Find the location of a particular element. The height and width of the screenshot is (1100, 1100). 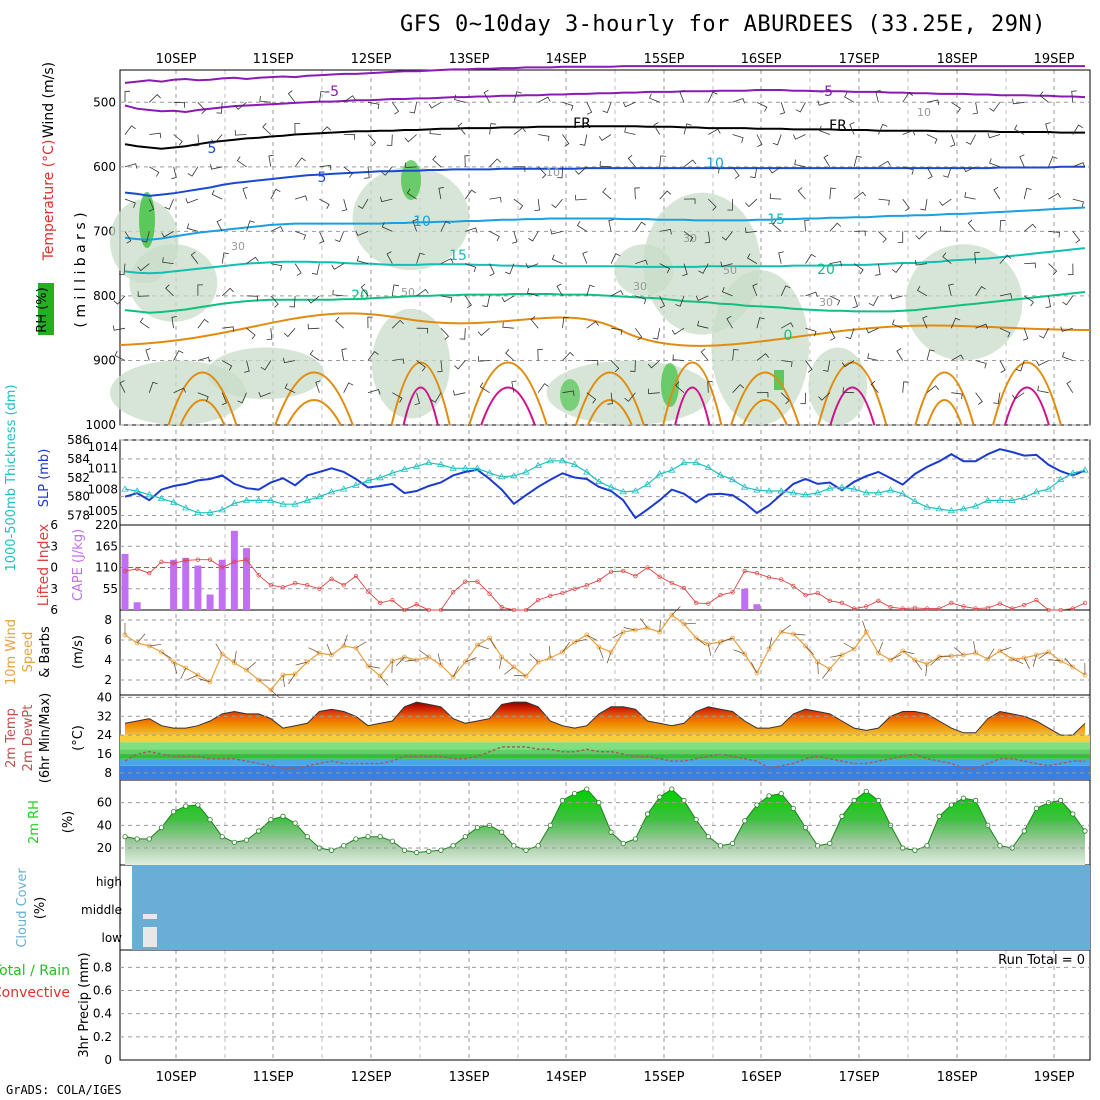

thickness-tick: 586 is located at coordinates (78, 440).